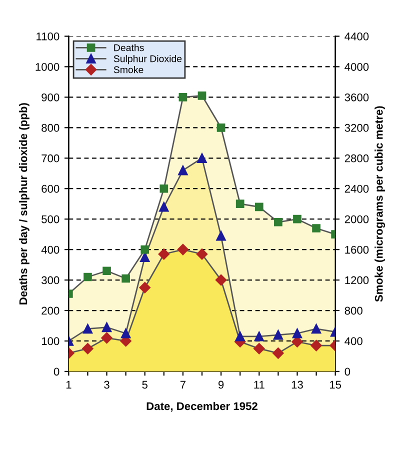 The height and width of the screenshot is (453, 404). Describe the element at coordinates (129, 70) in the screenshot. I see `legend-label: Smoke` at that location.